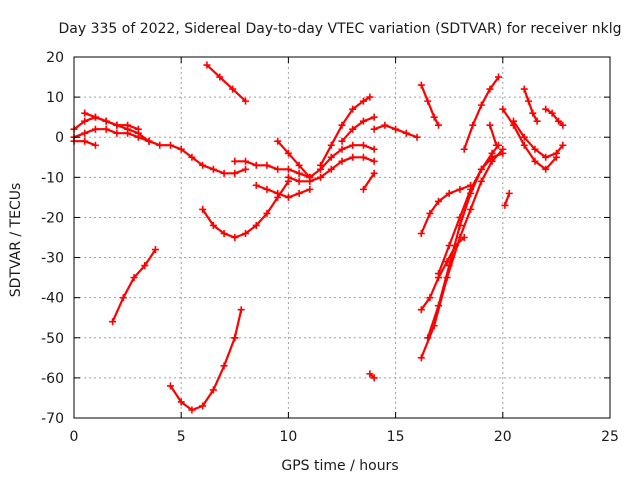 The image size is (640, 480). What do you see at coordinates (288, 437) in the screenshot?
I see `x-tick-label: 10` at bounding box center [288, 437].